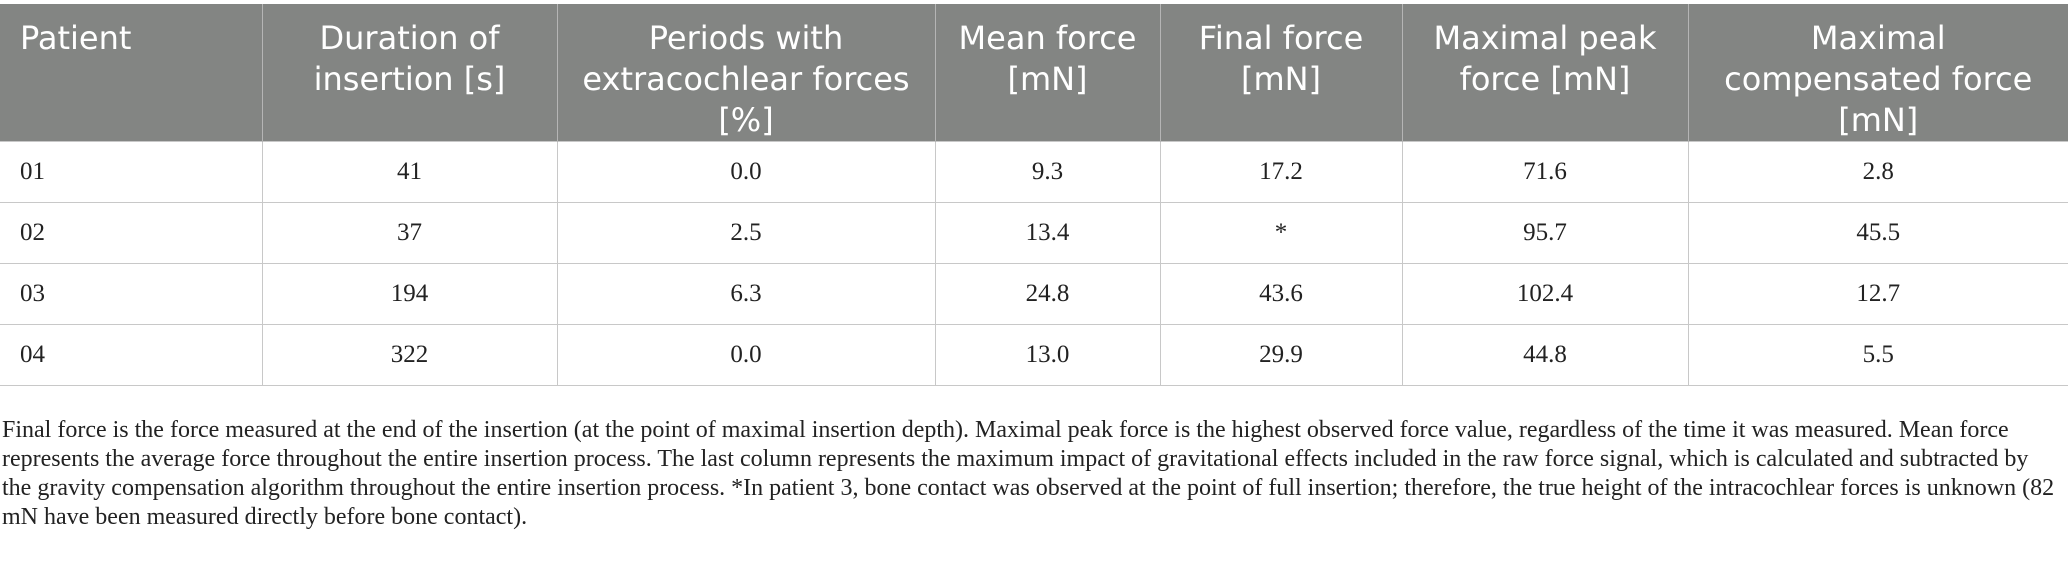 The height and width of the screenshot is (567, 2068). I want to click on cell-mean-force: 24.8, so click(1047, 294).